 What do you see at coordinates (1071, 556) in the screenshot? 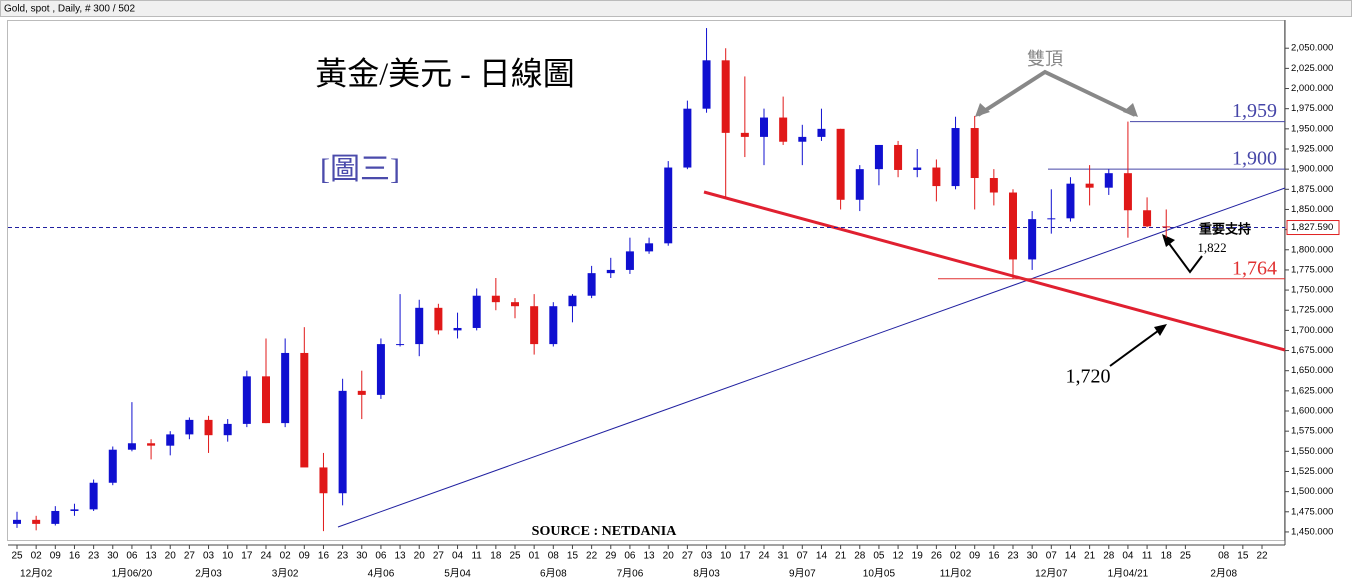
I see `x-tick-label: 14` at bounding box center [1071, 556].